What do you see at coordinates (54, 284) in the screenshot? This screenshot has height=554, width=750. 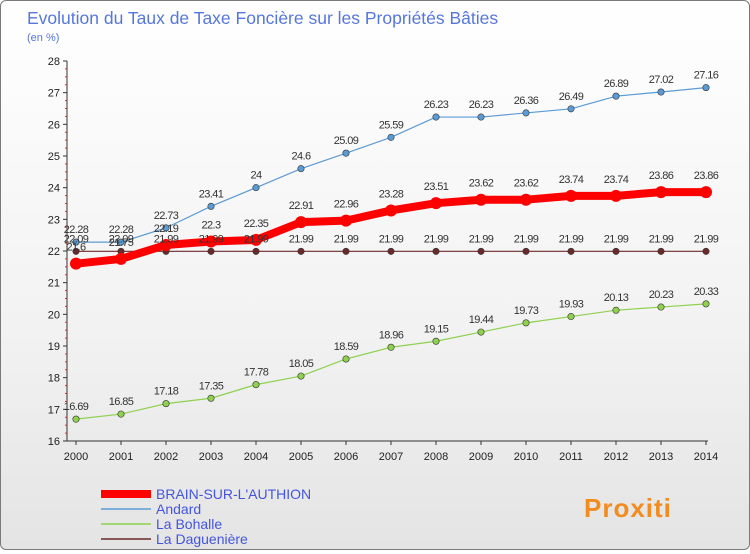 I see `y-tick-label: 21` at bounding box center [54, 284].